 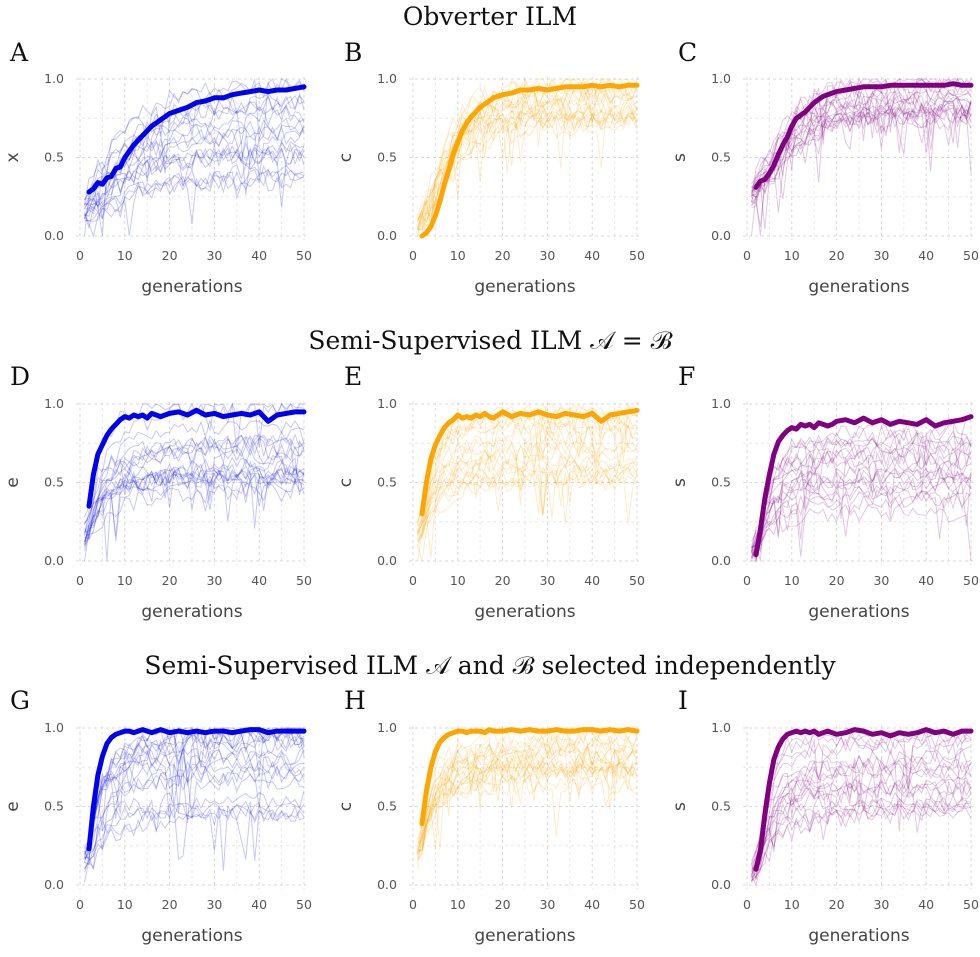 I want to click on row-title-text: Semi-Supervised ILM, so click(x=445, y=340).